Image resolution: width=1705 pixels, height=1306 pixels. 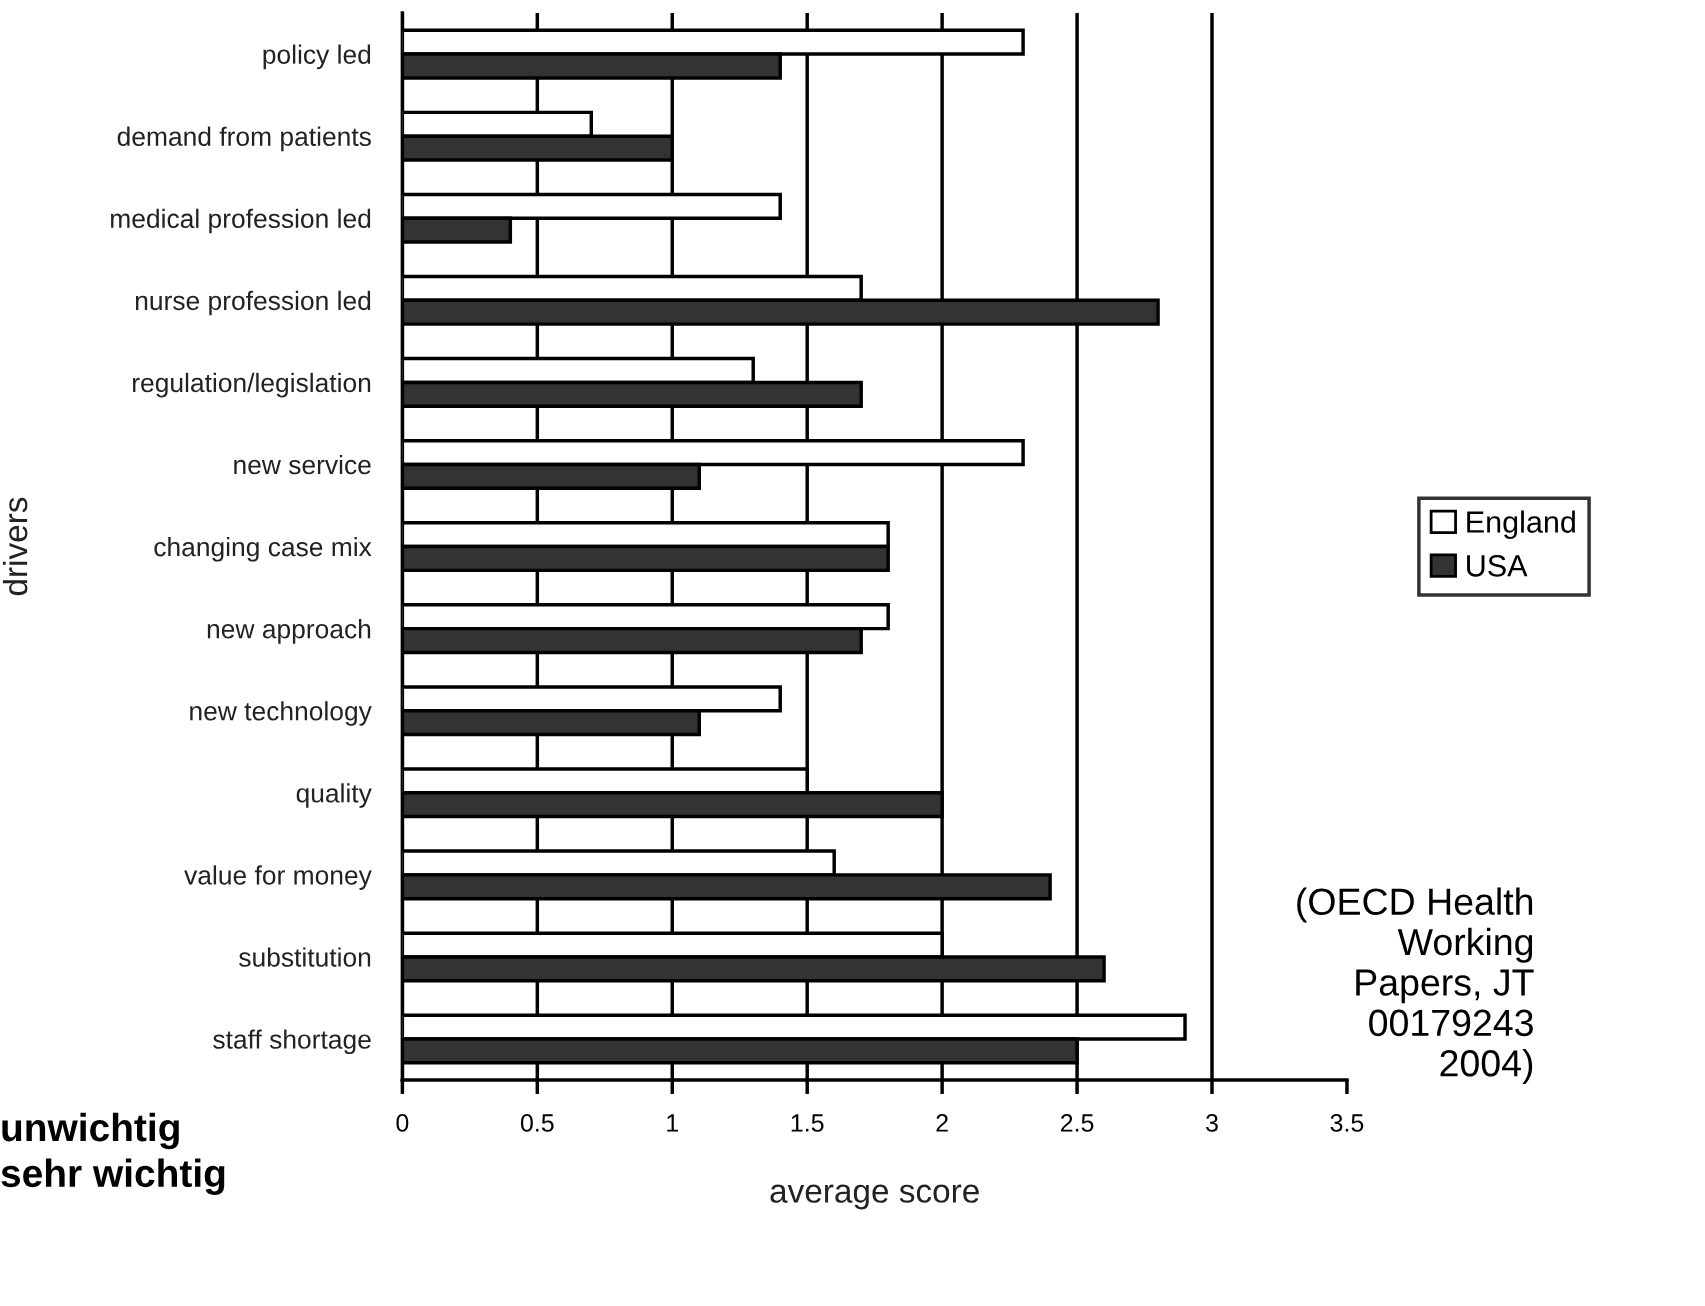 I want to click on y-tick-label: quality, so click(x=334, y=795).